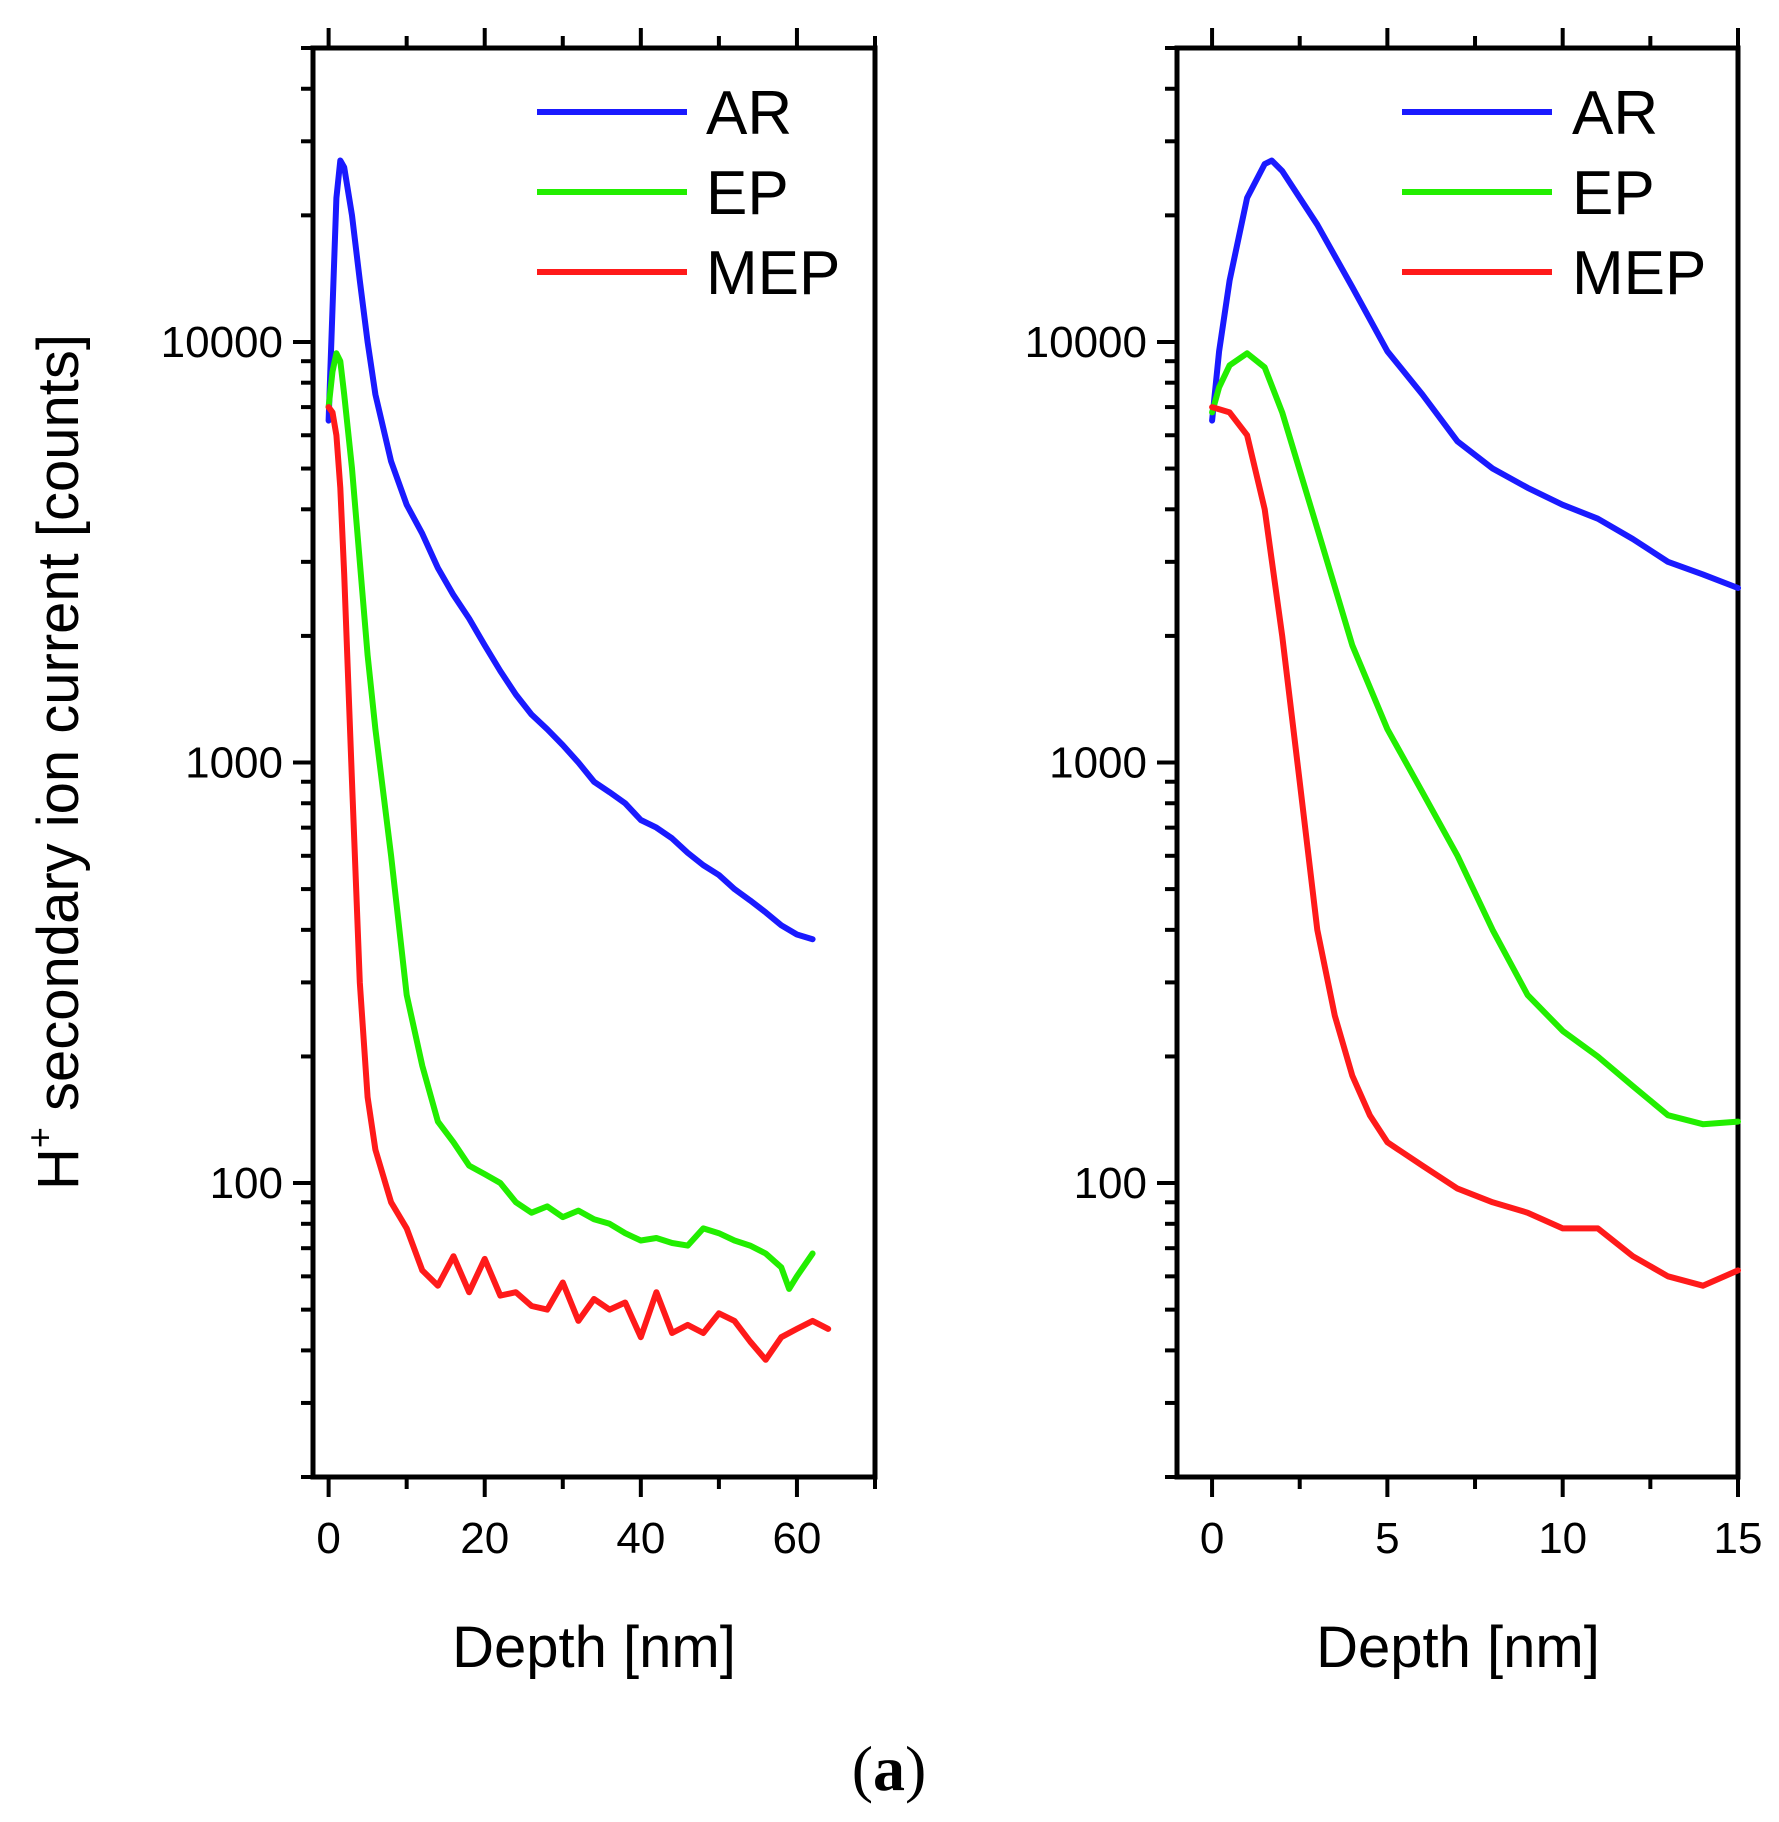 This screenshot has height=1822, width=1779. Describe the element at coordinates (1387, 1538) in the screenshot. I see `x-tick-label: 5` at that location.